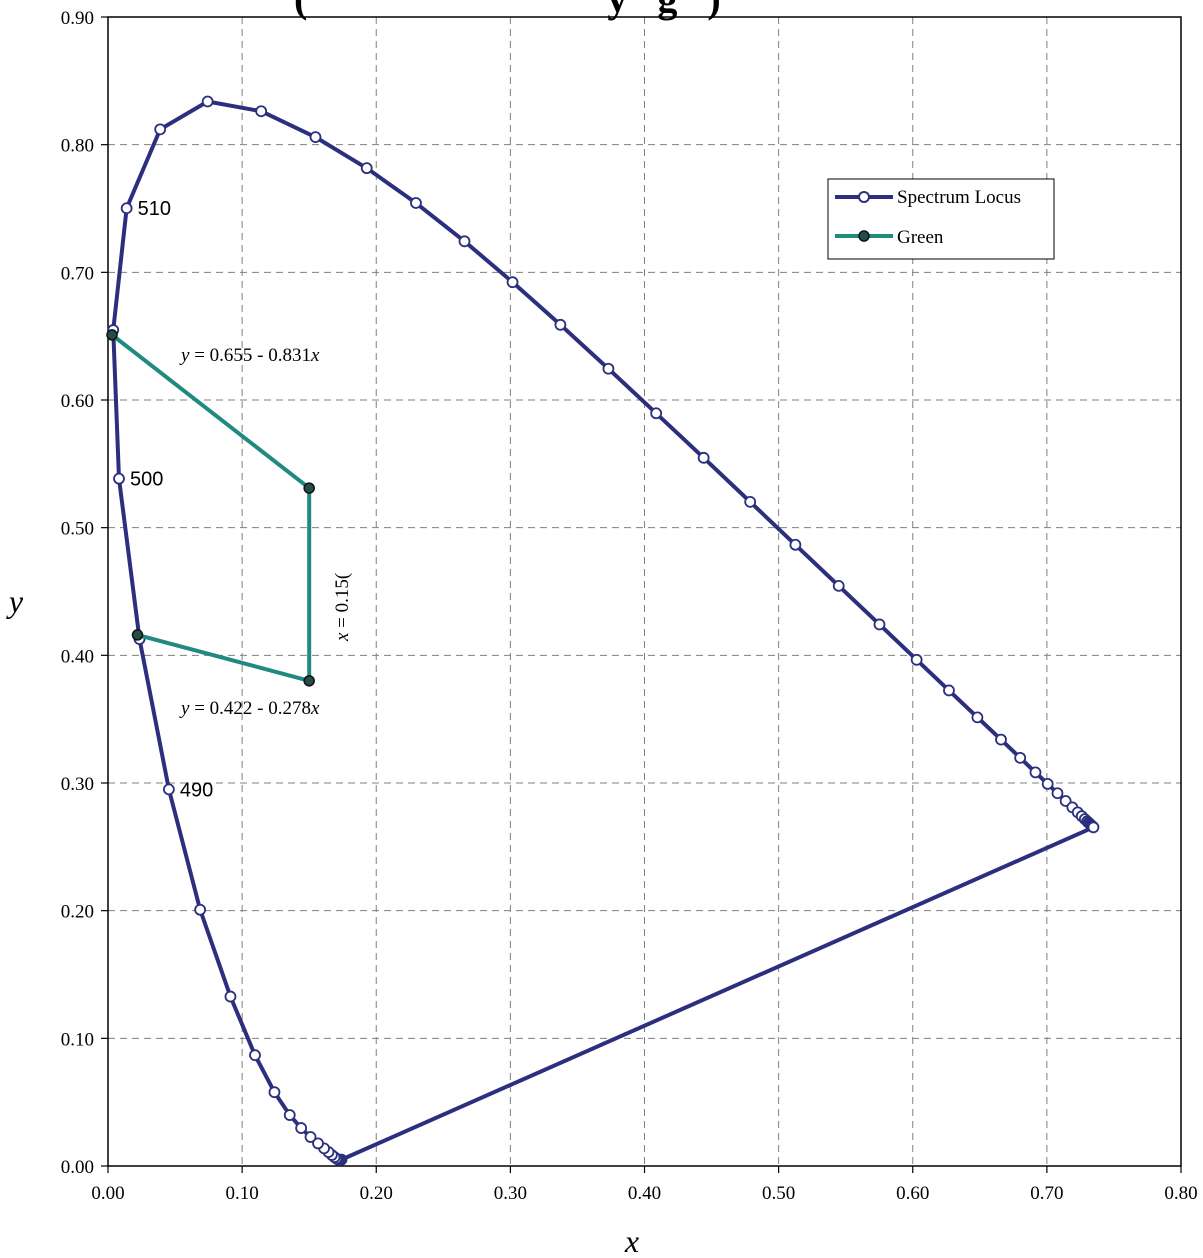  What do you see at coordinates (1046, 1193) in the screenshot?
I see `x-tick-label: 0.70` at bounding box center [1046, 1193].